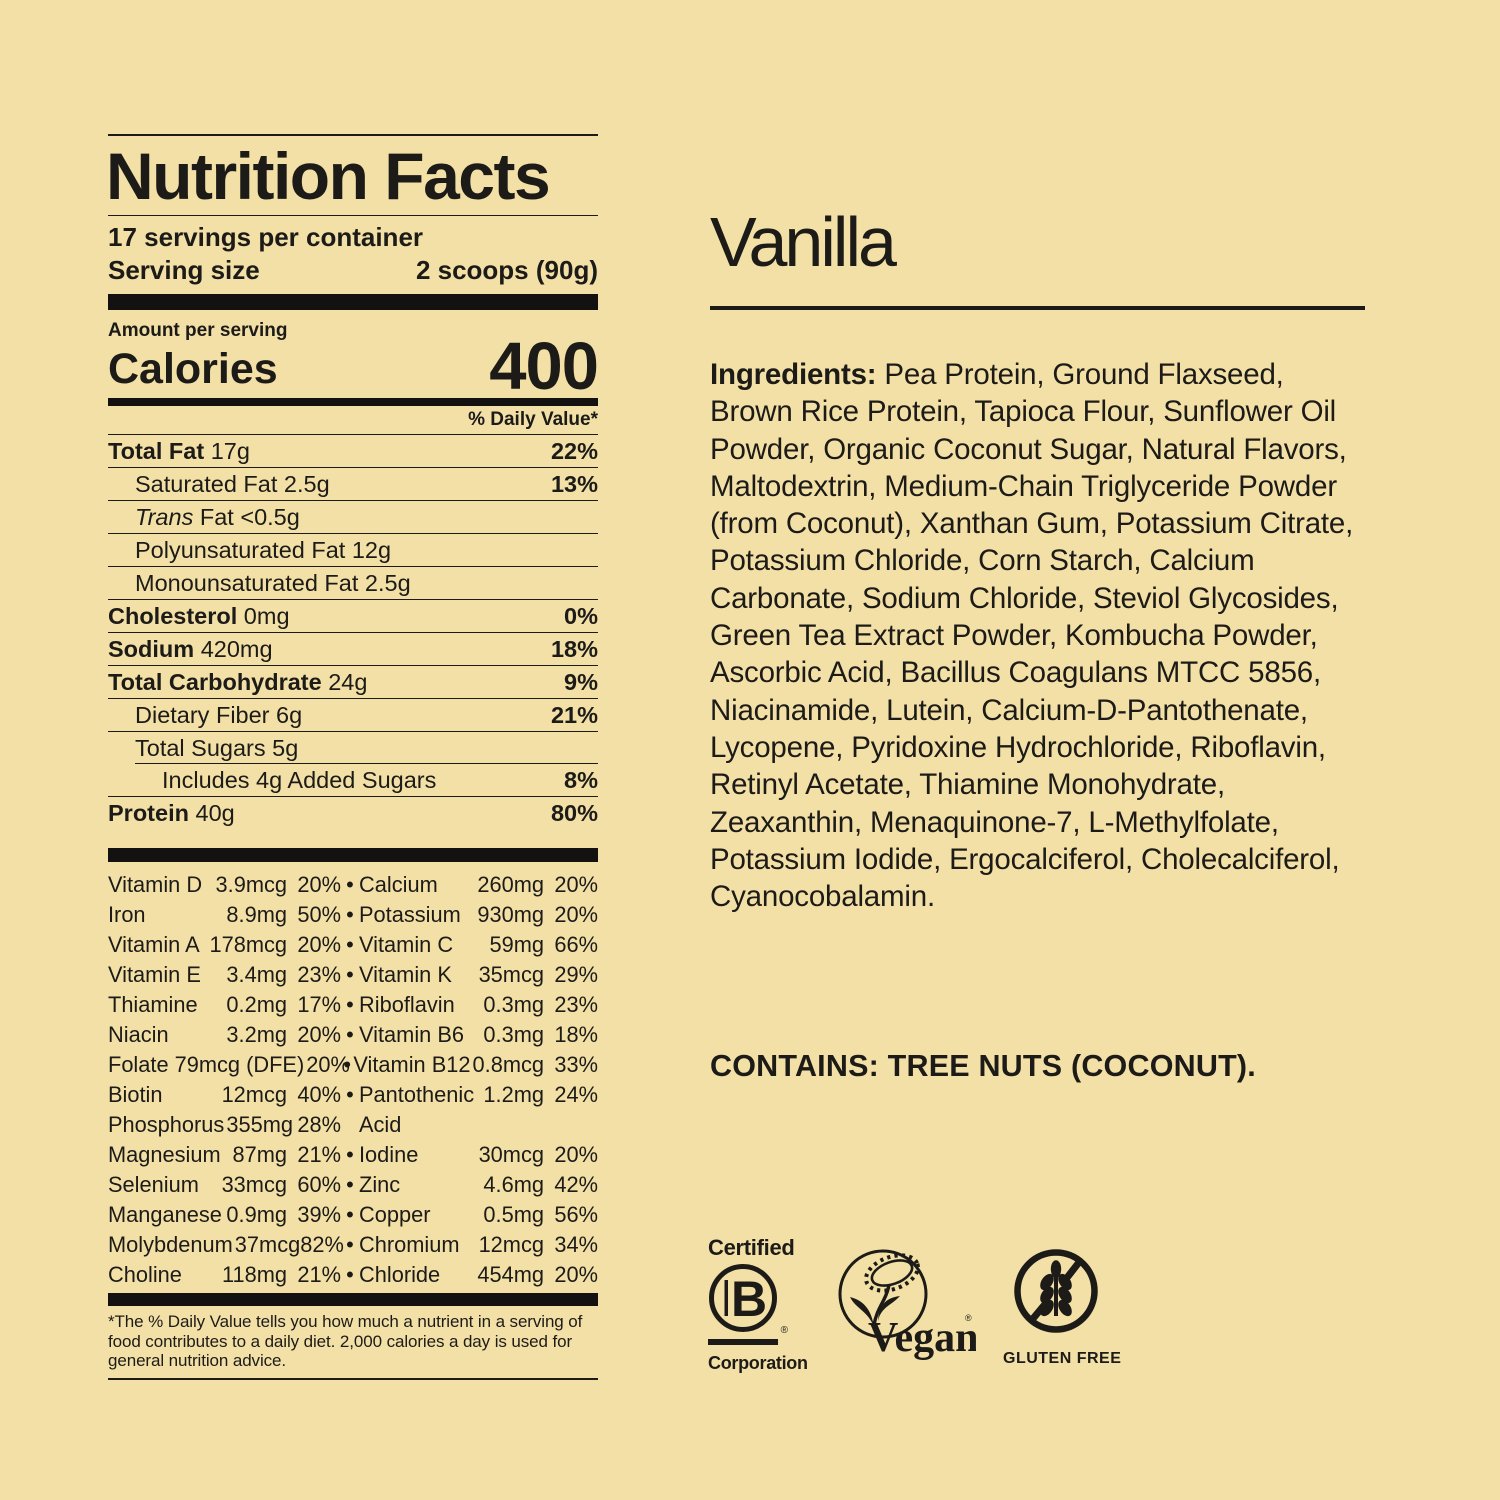  What do you see at coordinates (922, 1338) in the screenshot?
I see `svg-text: Vegan` at bounding box center [922, 1338].